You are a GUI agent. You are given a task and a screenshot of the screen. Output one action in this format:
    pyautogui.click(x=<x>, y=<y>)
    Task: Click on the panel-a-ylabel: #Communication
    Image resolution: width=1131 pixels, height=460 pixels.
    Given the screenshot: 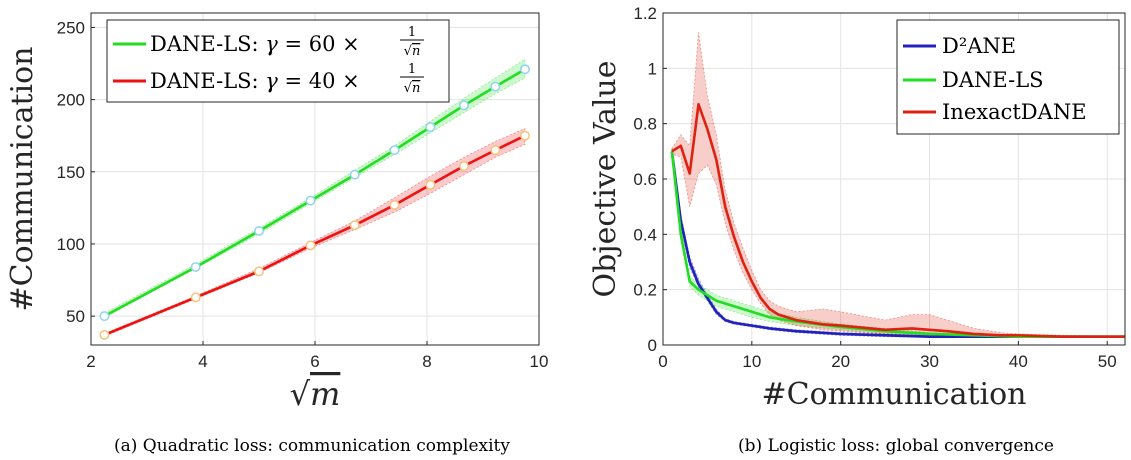 What is the action you would take?
    pyautogui.click(x=22, y=178)
    